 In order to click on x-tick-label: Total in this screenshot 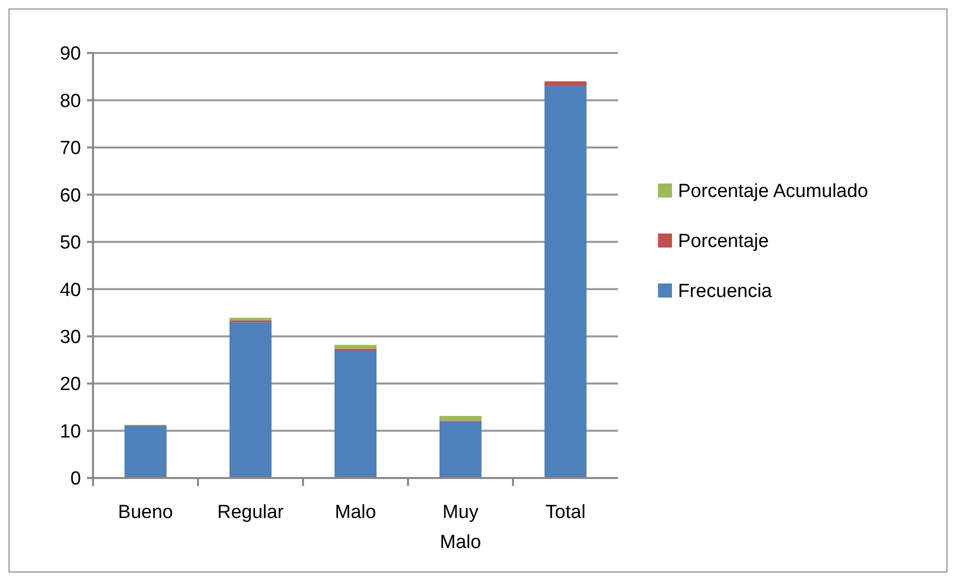, I will do `click(565, 512)`.